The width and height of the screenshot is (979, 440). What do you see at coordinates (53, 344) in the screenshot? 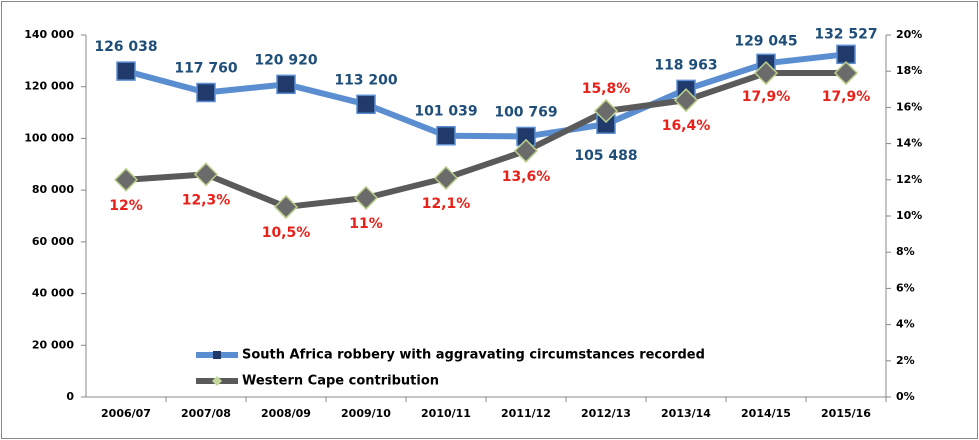
I see `y-tick-label: 20 000` at bounding box center [53, 344].